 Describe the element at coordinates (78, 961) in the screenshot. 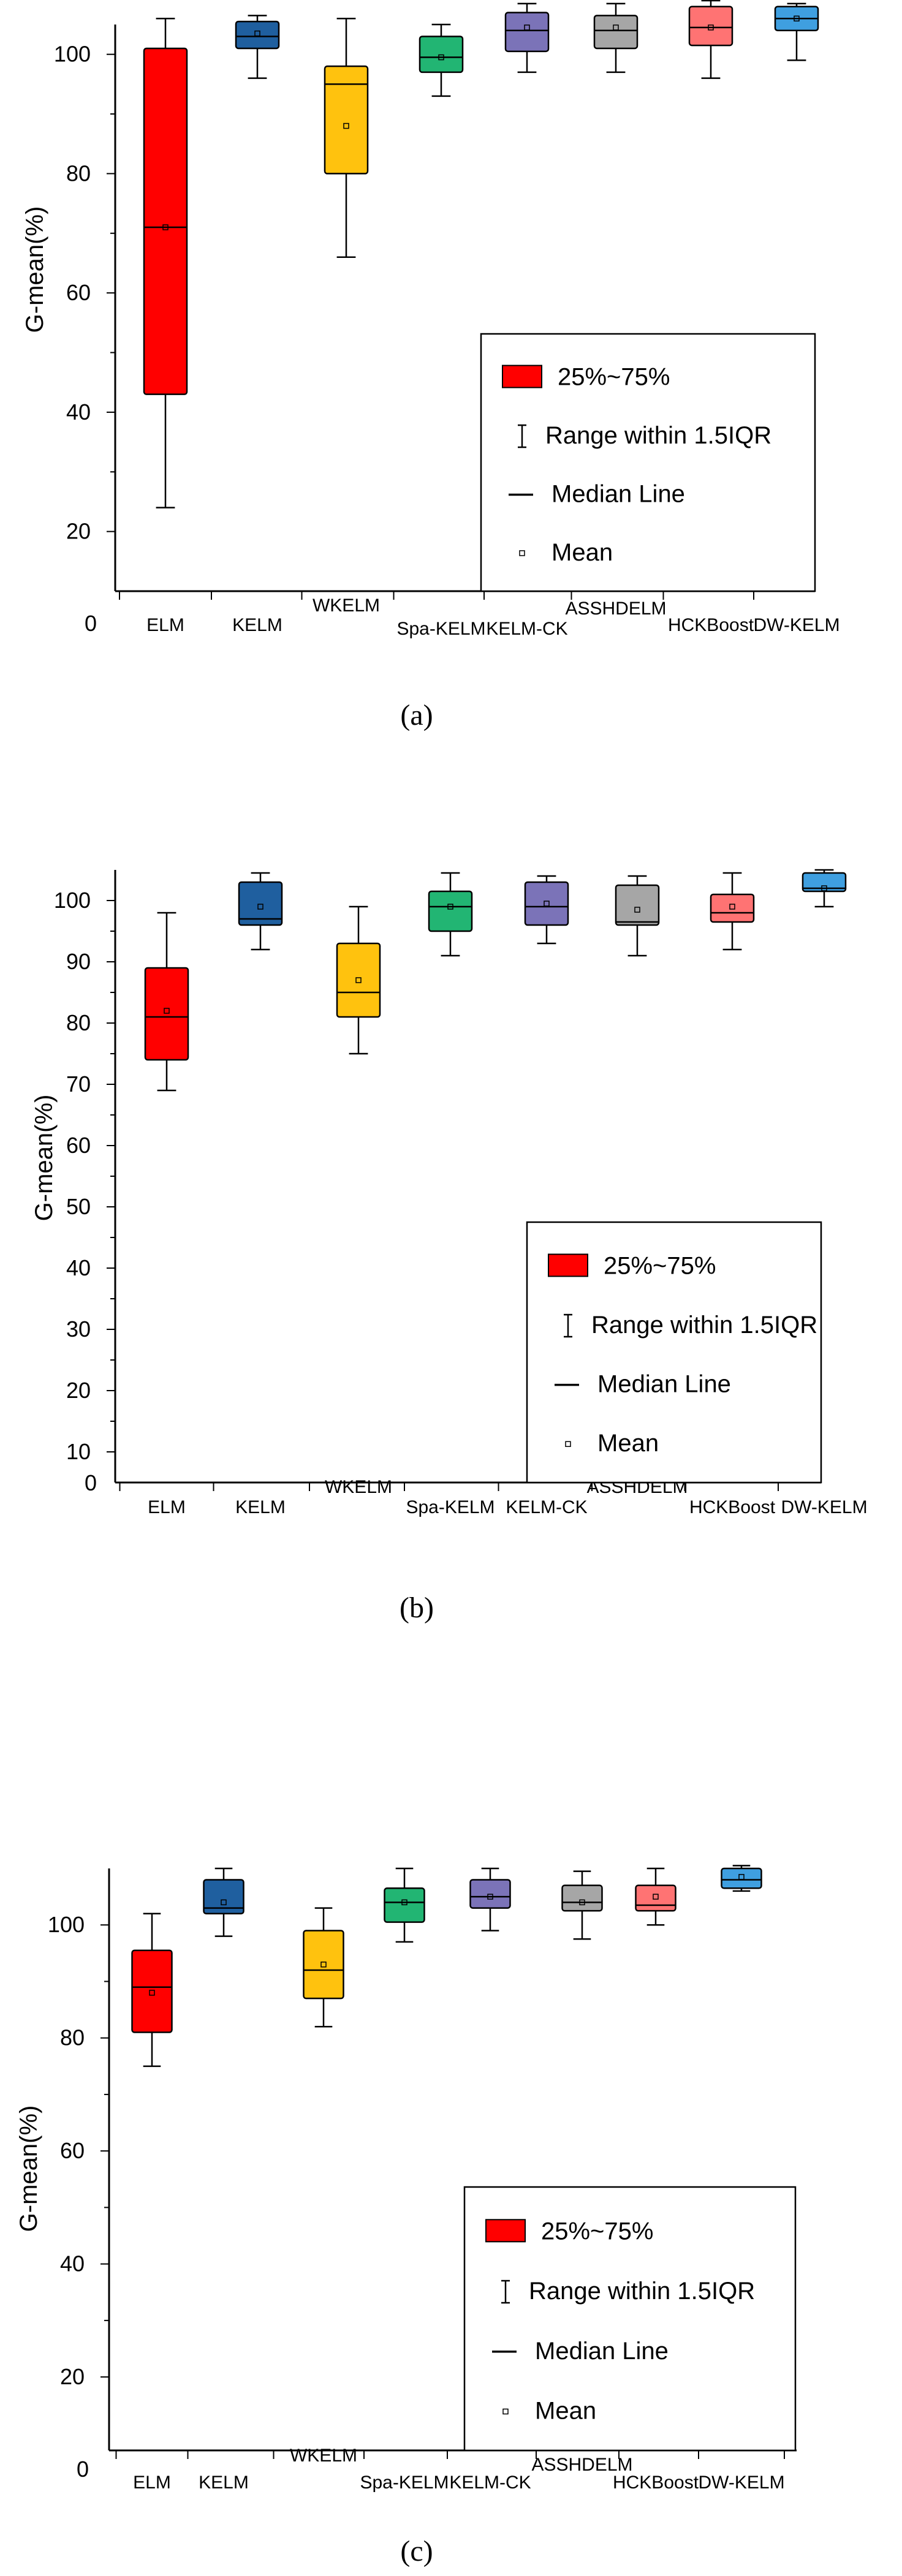

I see `y-tick-label: 90` at that location.